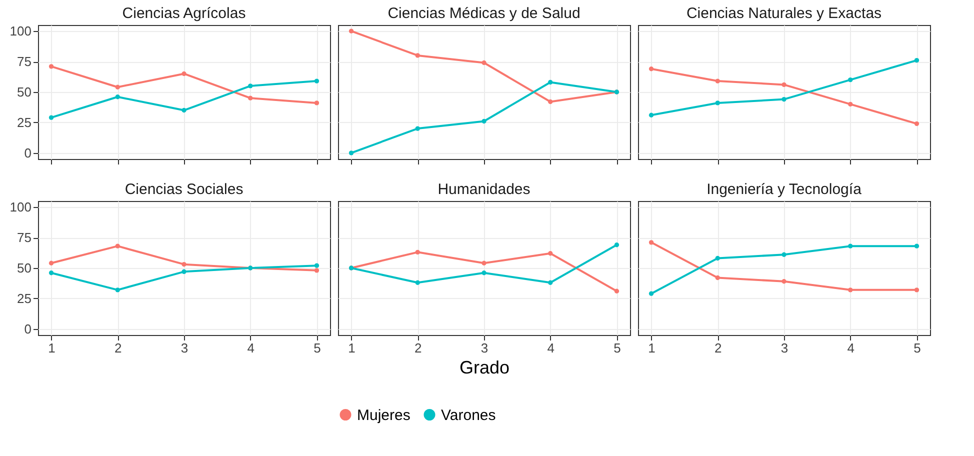 Image resolution: width=974 pixels, height=456 pixels. I want to click on chart-title: Humanidades, so click(484, 189).